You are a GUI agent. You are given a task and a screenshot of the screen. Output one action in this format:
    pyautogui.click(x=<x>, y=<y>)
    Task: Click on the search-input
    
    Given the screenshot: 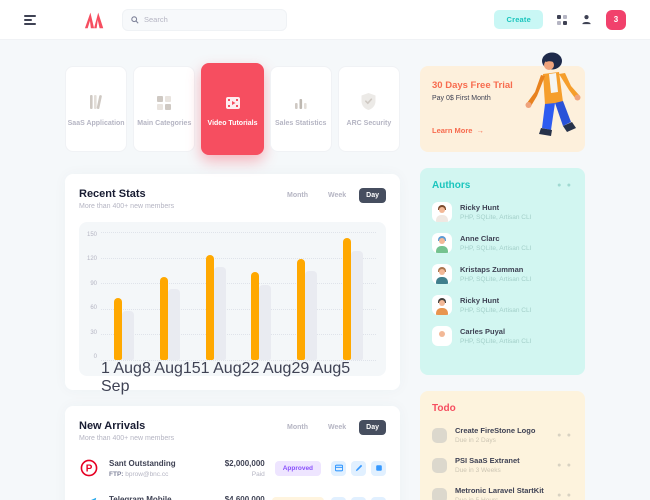 What is the action you would take?
    pyautogui.click(x=211, y=19)
    